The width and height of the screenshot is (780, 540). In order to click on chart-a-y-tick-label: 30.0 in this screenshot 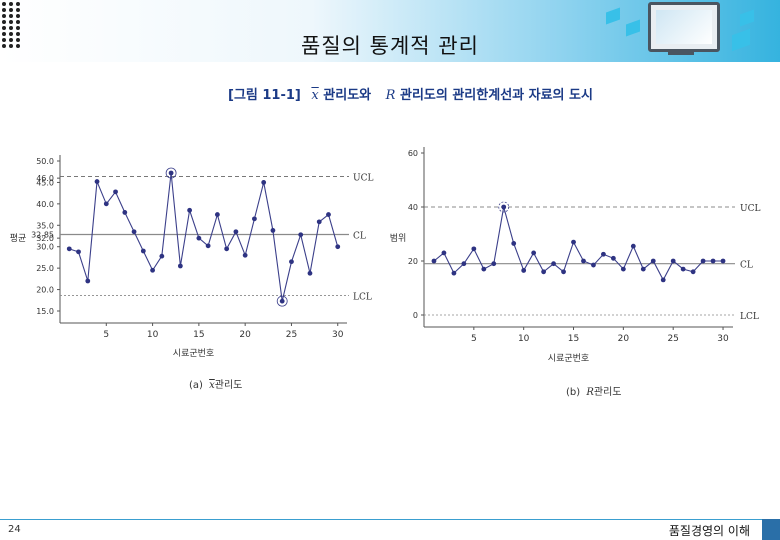, I will do `click(45, 247)`.